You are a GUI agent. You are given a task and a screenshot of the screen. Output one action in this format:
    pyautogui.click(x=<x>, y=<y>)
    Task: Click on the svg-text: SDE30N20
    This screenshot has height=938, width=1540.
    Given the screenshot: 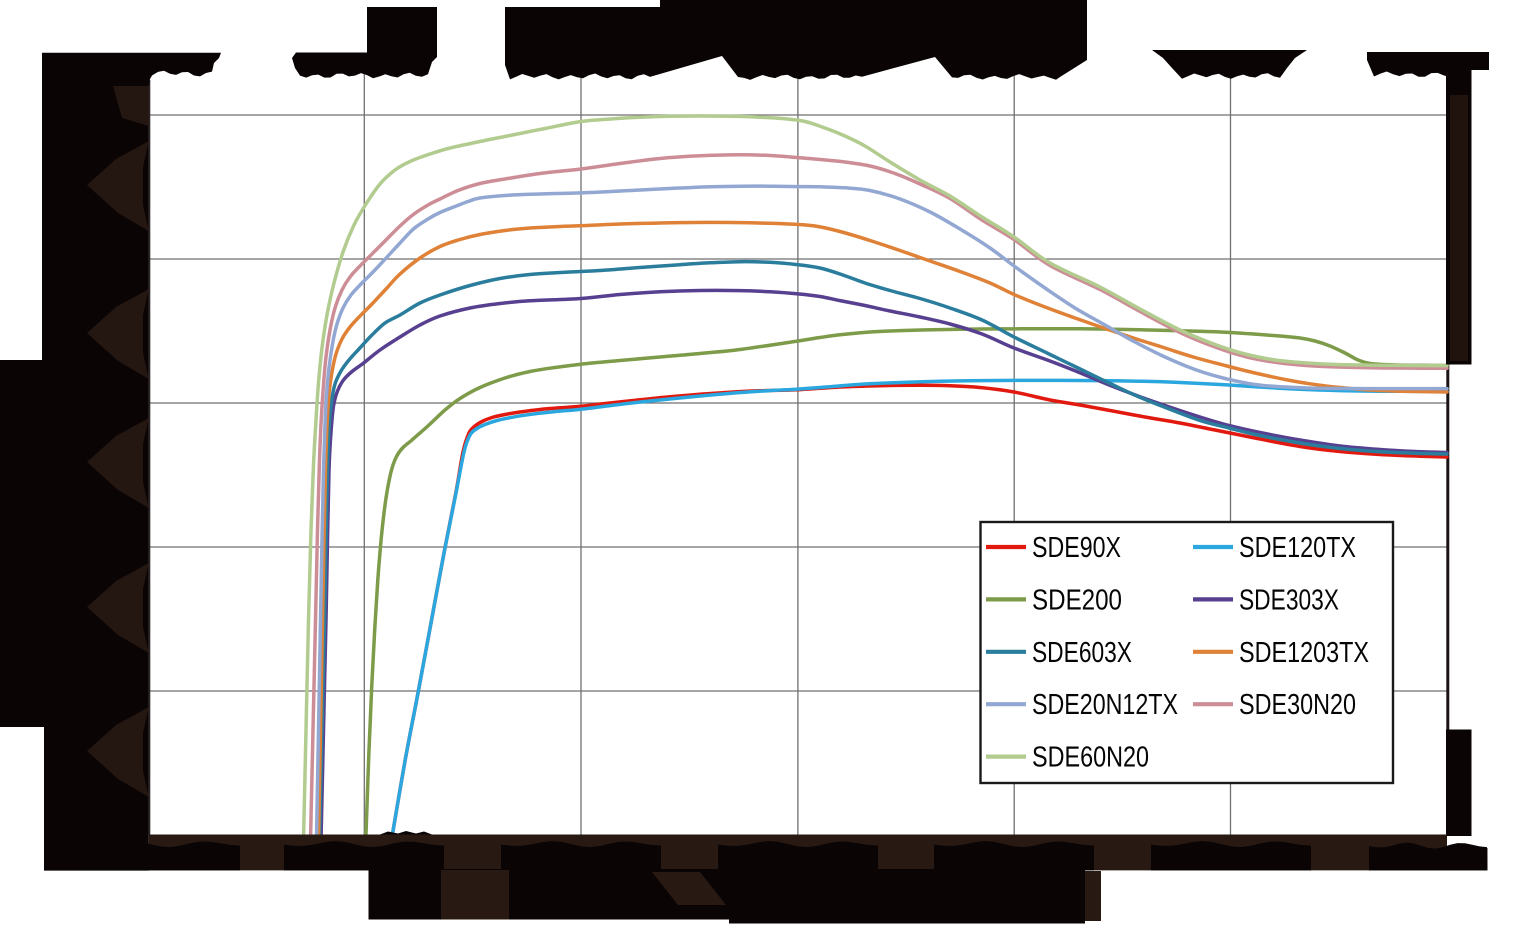 What is the action you would take?
    pyautogui.click(x=1297, y=705)
    